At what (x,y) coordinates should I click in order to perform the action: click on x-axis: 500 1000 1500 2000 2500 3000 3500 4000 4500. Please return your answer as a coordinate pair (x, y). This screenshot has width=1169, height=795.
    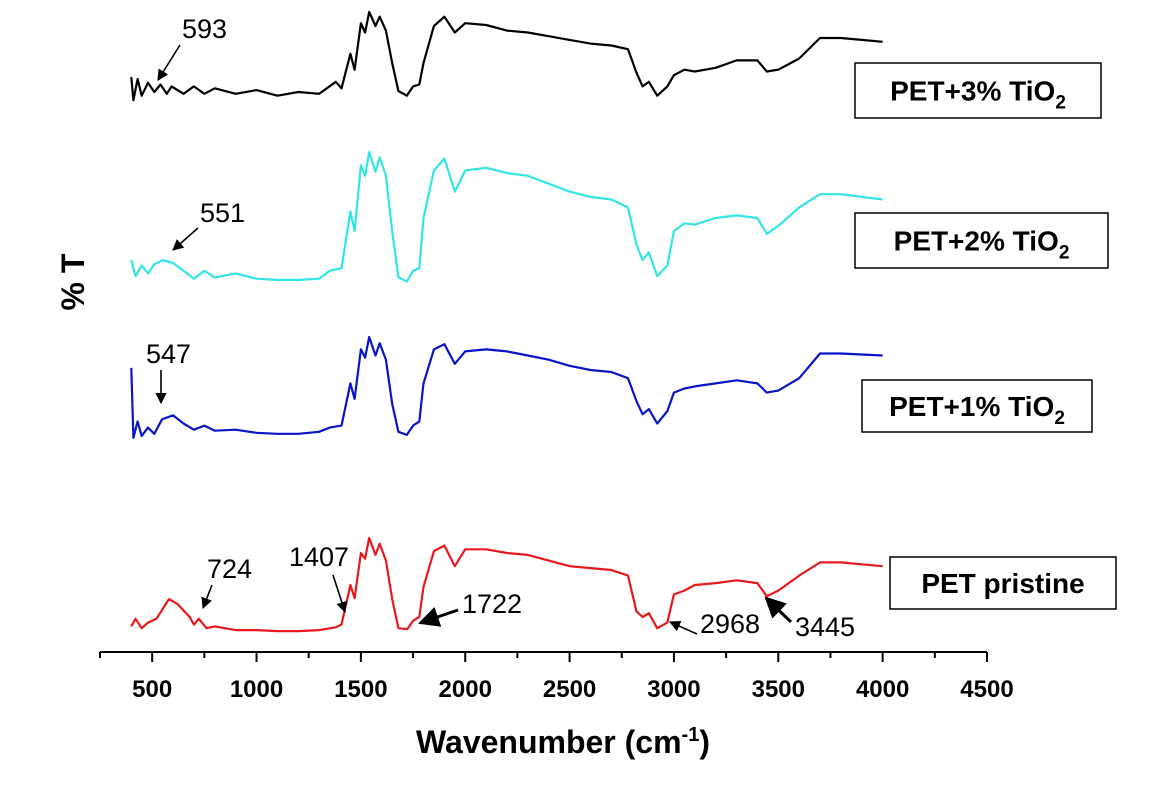
    Looking at the image, I should click on (556, 677).